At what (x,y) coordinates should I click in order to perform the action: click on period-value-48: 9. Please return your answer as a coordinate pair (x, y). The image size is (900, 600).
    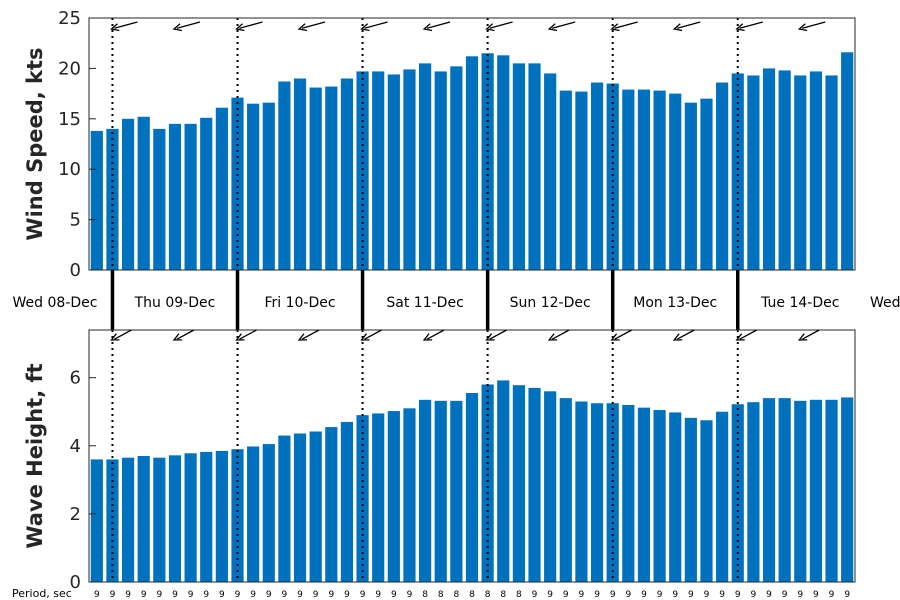
    Looking at the image, I should click on (847, 595).